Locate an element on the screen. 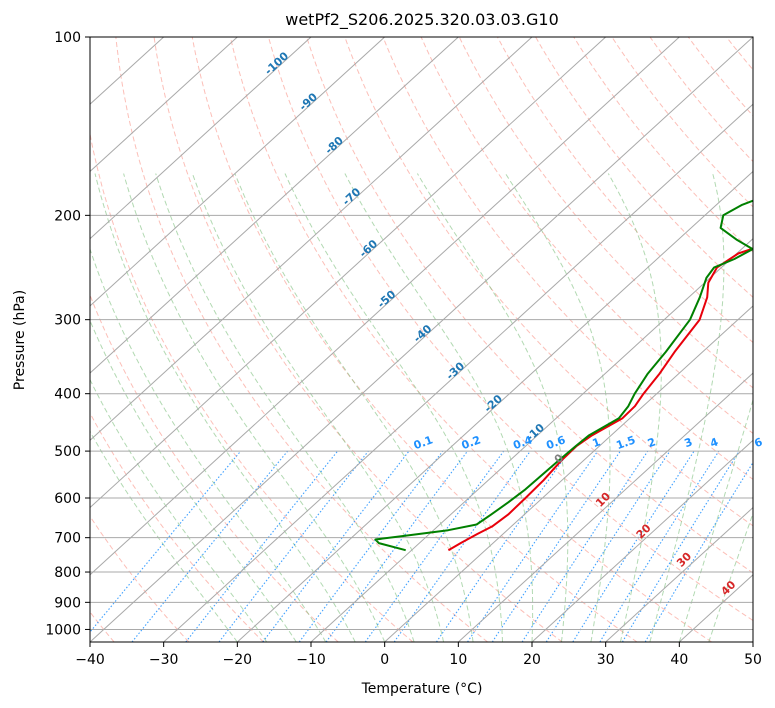 This screenshot has height=708, width=775. moist-adiabat-label: 20 is located at coordinates (644, 531).